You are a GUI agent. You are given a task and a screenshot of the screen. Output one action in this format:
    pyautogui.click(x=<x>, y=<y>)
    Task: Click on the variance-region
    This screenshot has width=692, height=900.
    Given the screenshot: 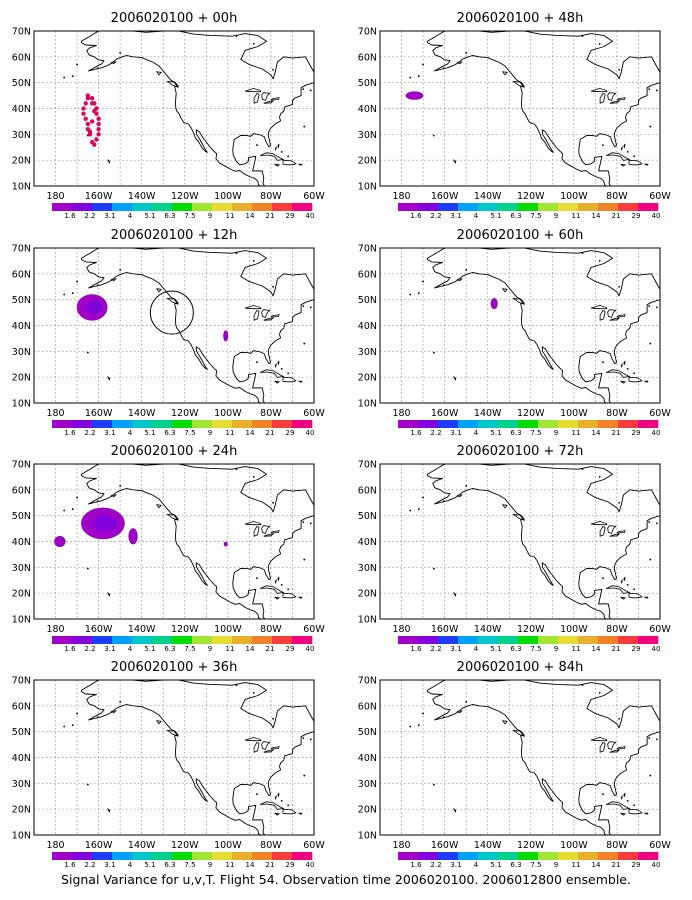 What is the action you would take?
    pyautogui.click(x=494, y=304)
    